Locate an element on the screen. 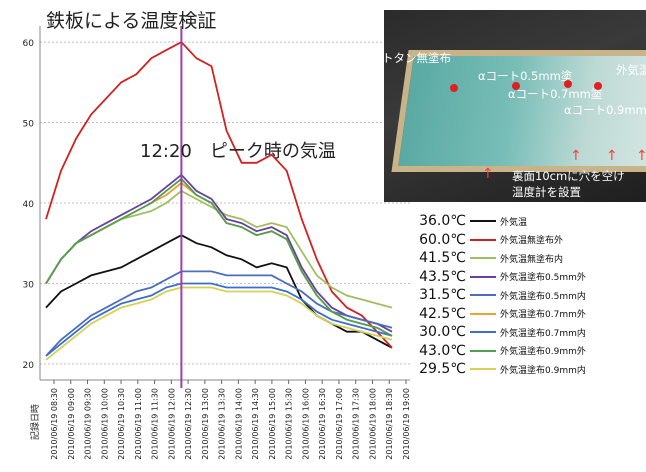 The height and width of the screenshot is (472, 646). photo-label-coat-07: αコート0.7mm塗 is located at coordinates (555, 94).